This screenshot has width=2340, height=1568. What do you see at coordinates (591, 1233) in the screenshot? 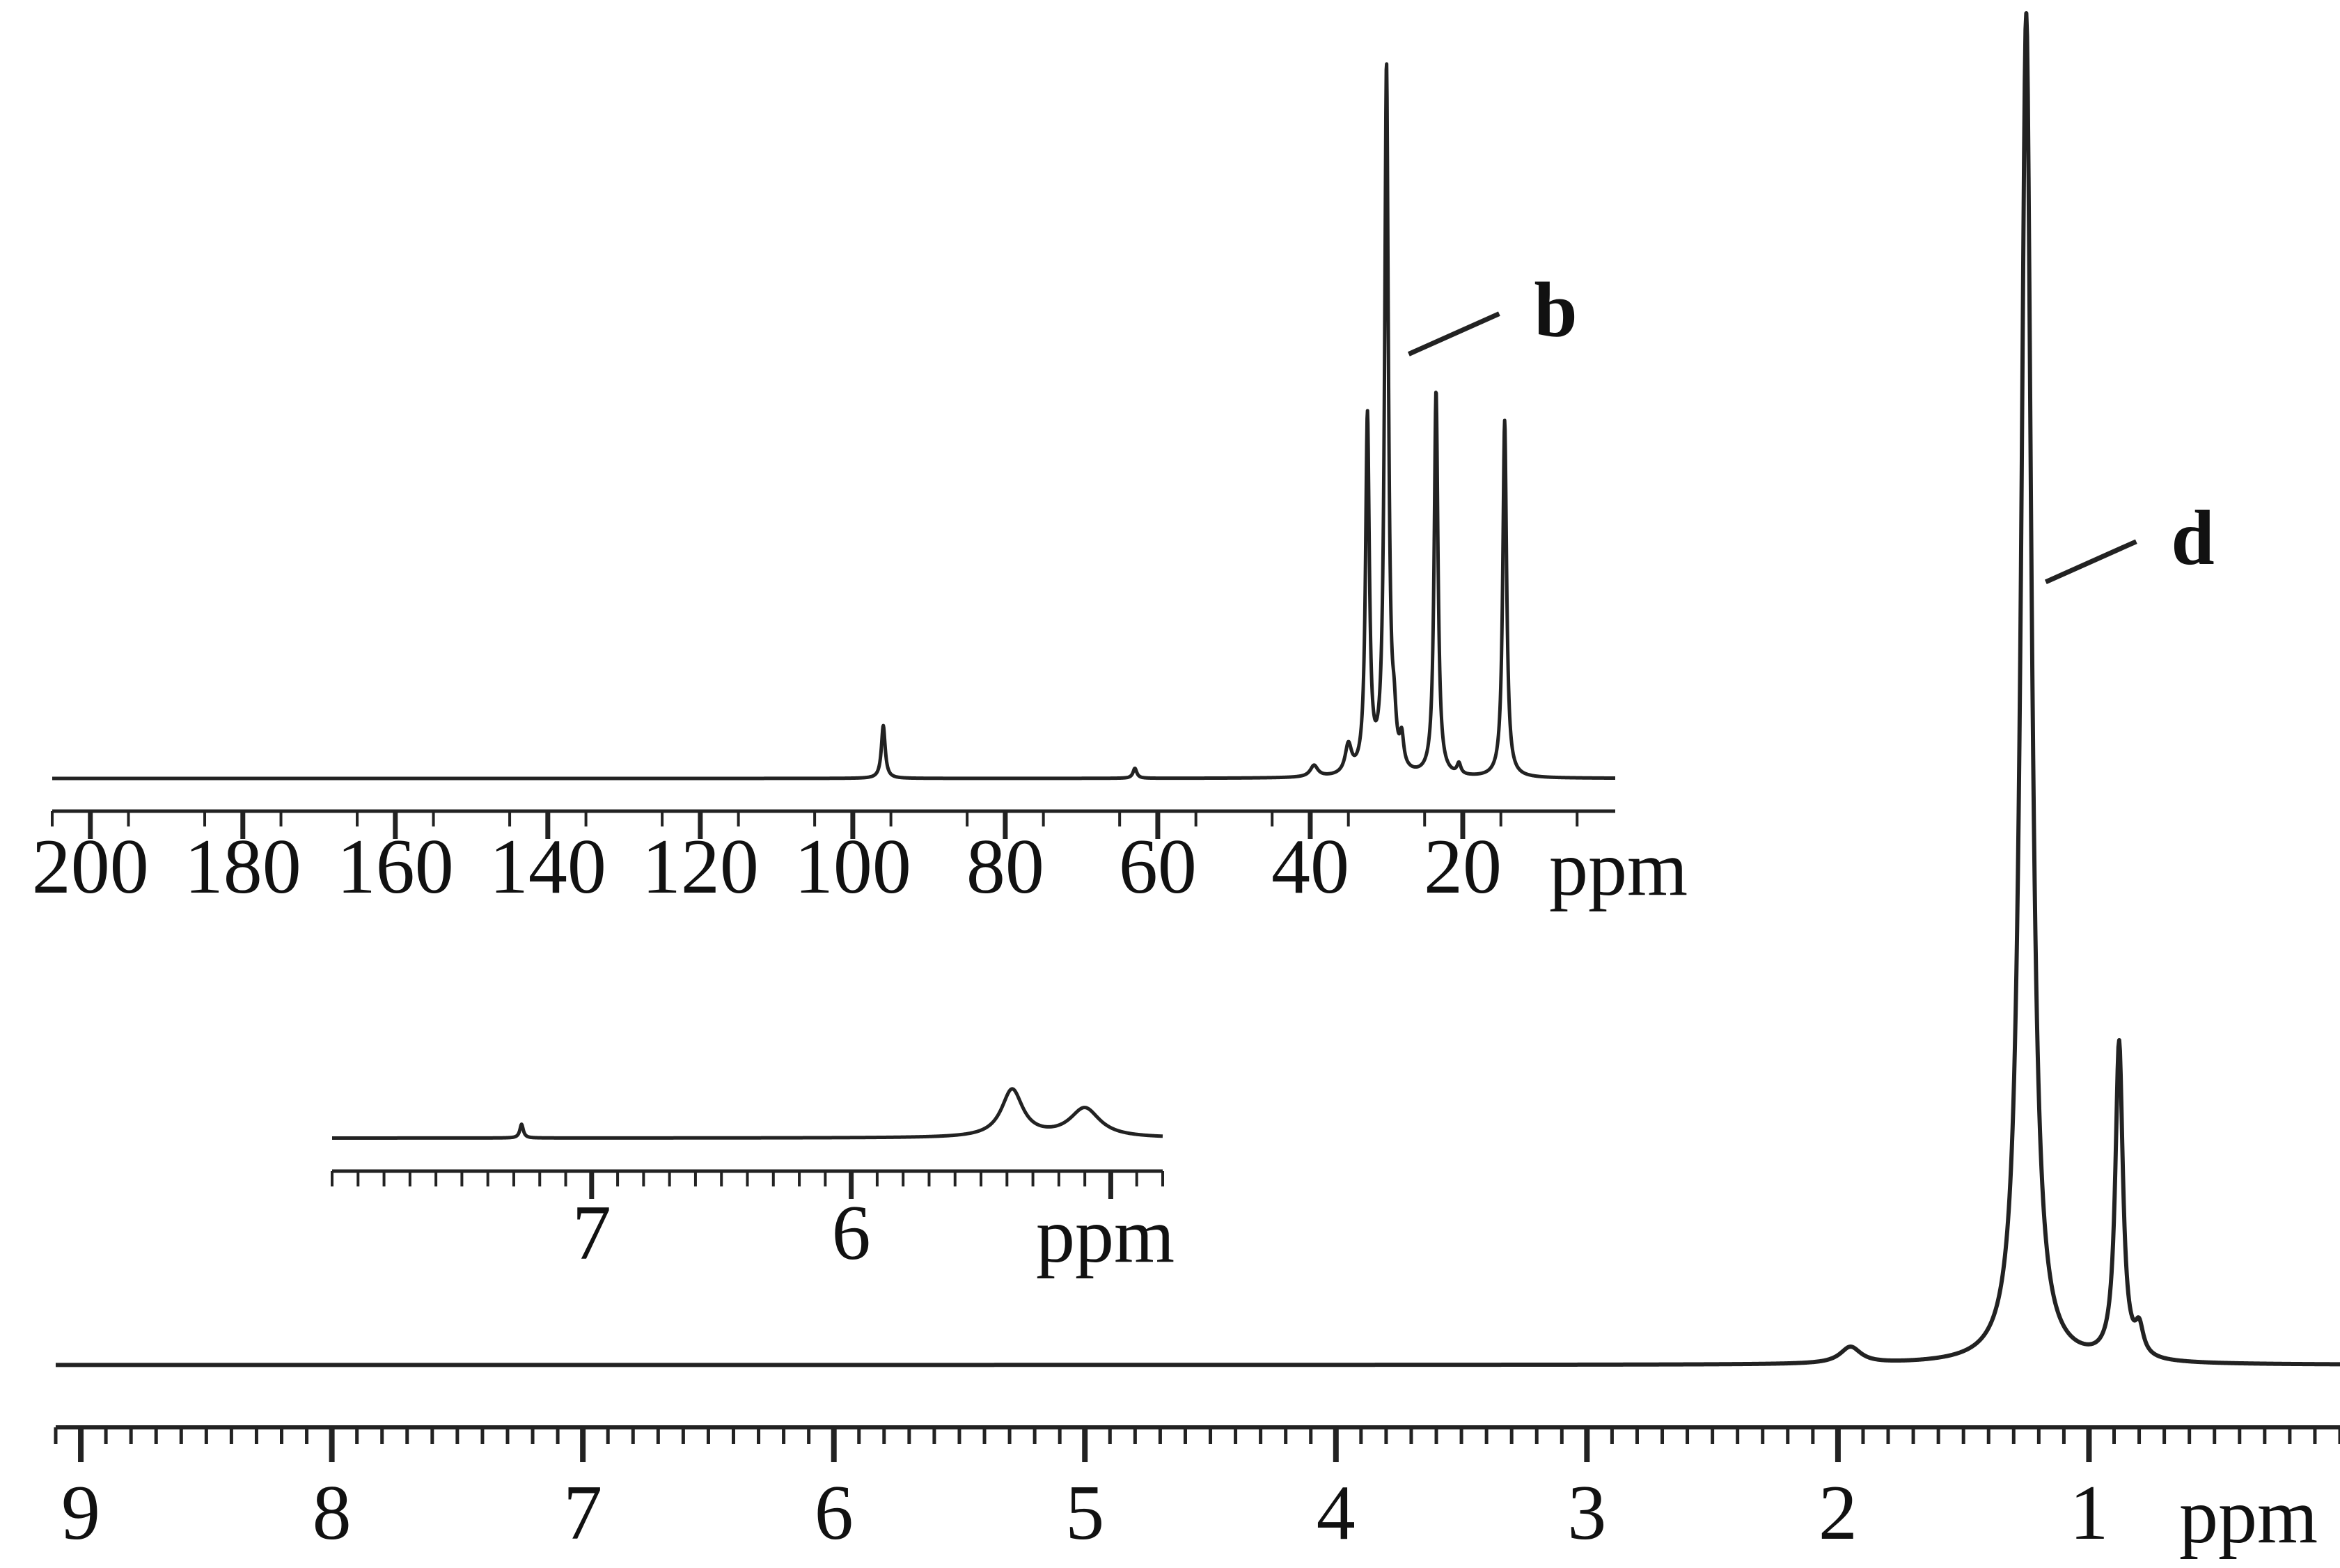
I see `inset-1h-zoom-tick-label: 7` at bounding box center [591, 1233].